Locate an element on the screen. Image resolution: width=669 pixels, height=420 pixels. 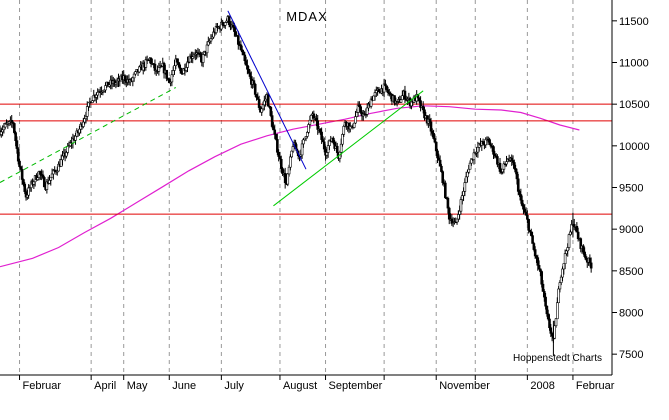
chart-title: MDAX is located at coordinates (307, 16).